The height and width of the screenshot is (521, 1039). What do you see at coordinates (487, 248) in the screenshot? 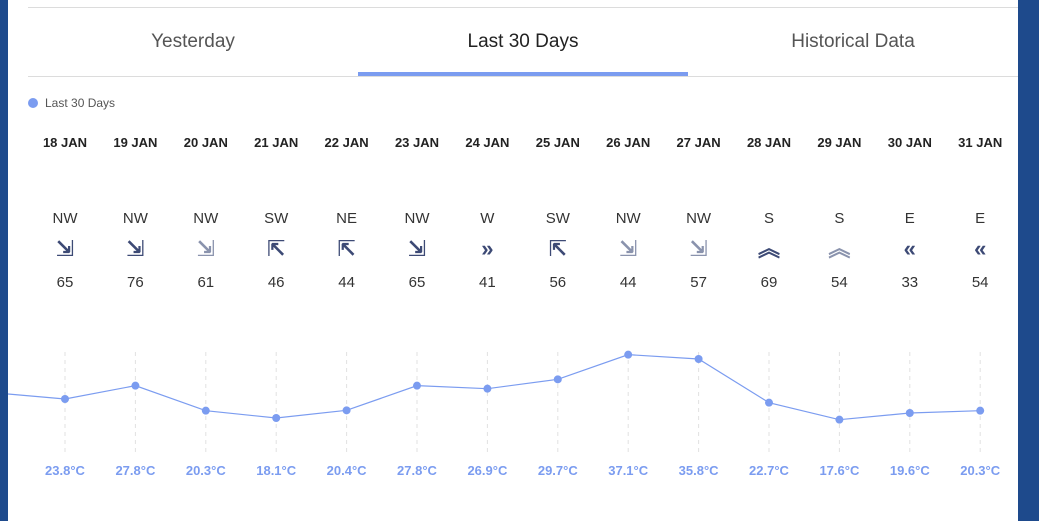
I see `wind-arrow-icon: »` at bounding box center [487, 248].